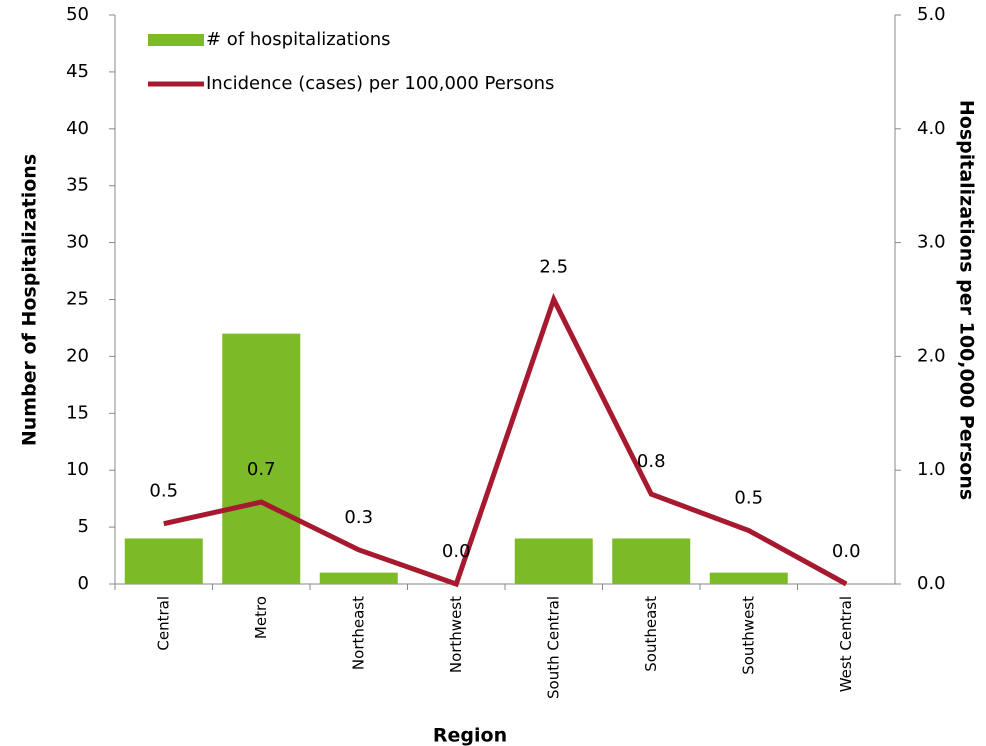  Describe the element at coordinates (298, 39) in the screenshot. I see `legend-label: # of hospitalizations` at that location.